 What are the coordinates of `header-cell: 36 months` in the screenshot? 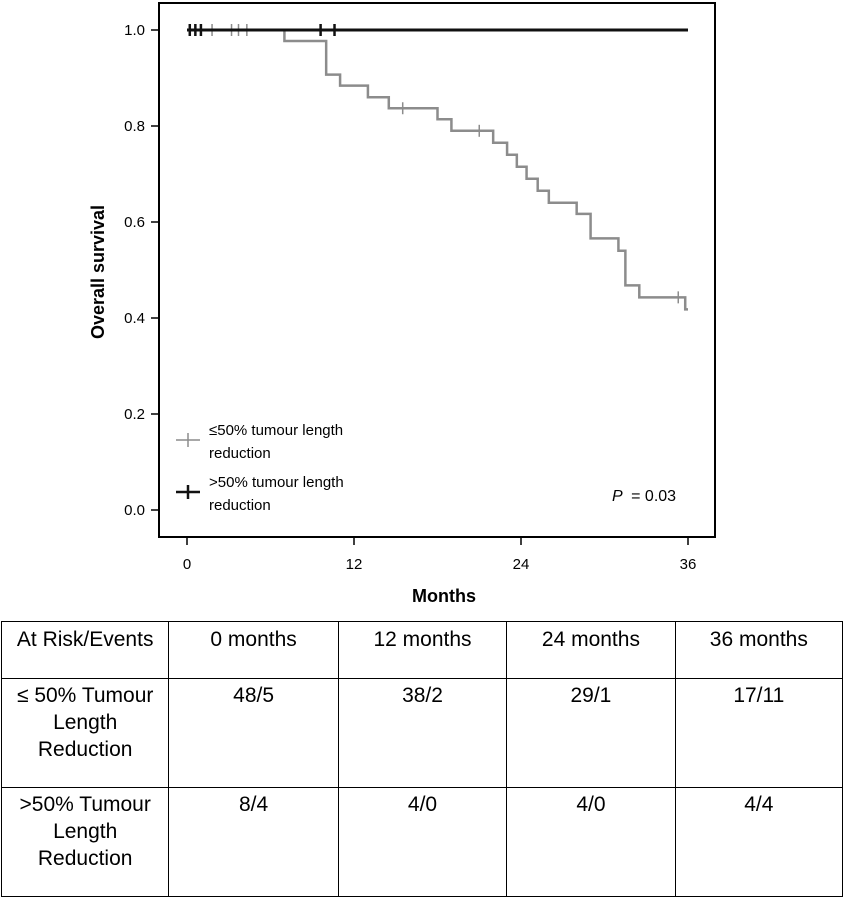 It's located at (759, 650).